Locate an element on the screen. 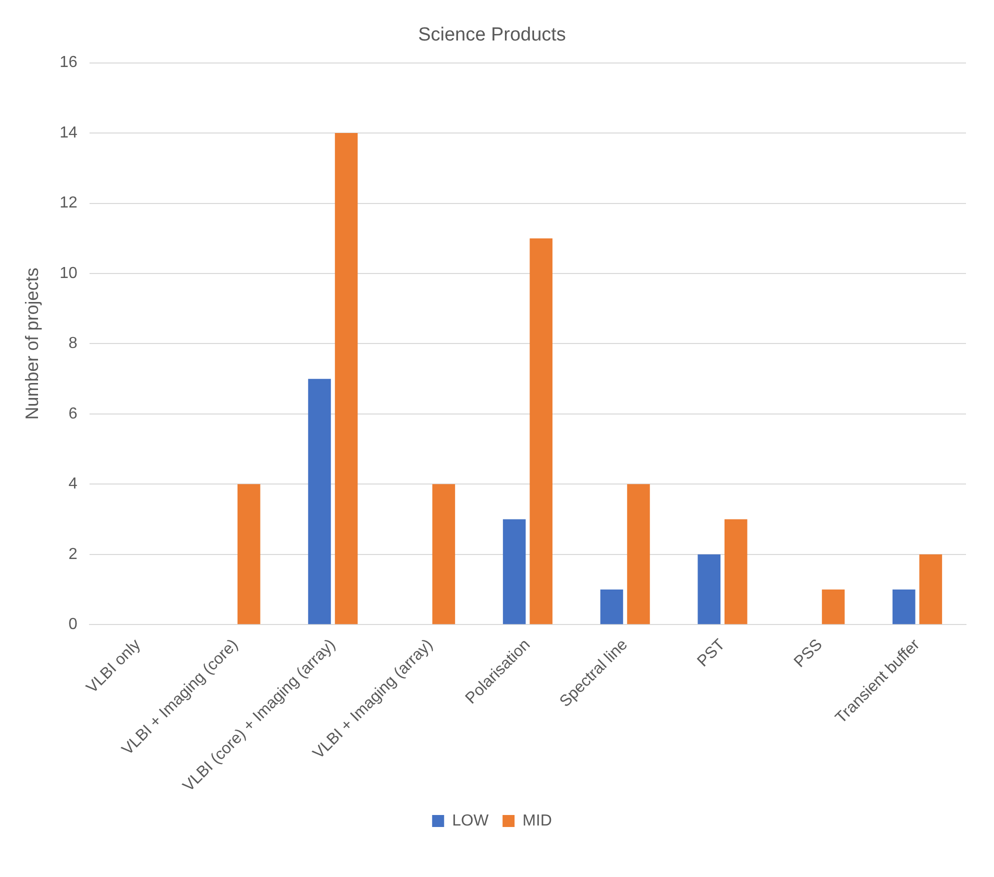 The height and width of the screenshot is (877, 994). y-axis-title: Number of projects is located at coordinates (32, 344).